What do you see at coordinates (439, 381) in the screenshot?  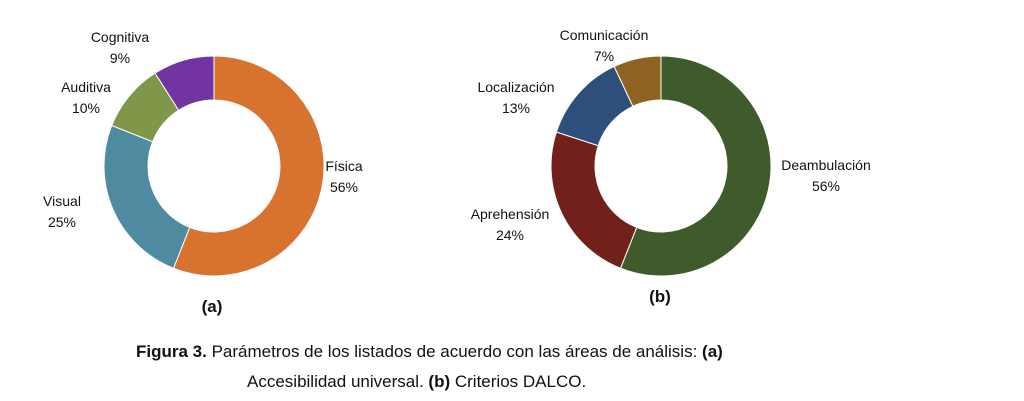 I see `caption-tag-b: (b)` at bounding box center [439, 381].